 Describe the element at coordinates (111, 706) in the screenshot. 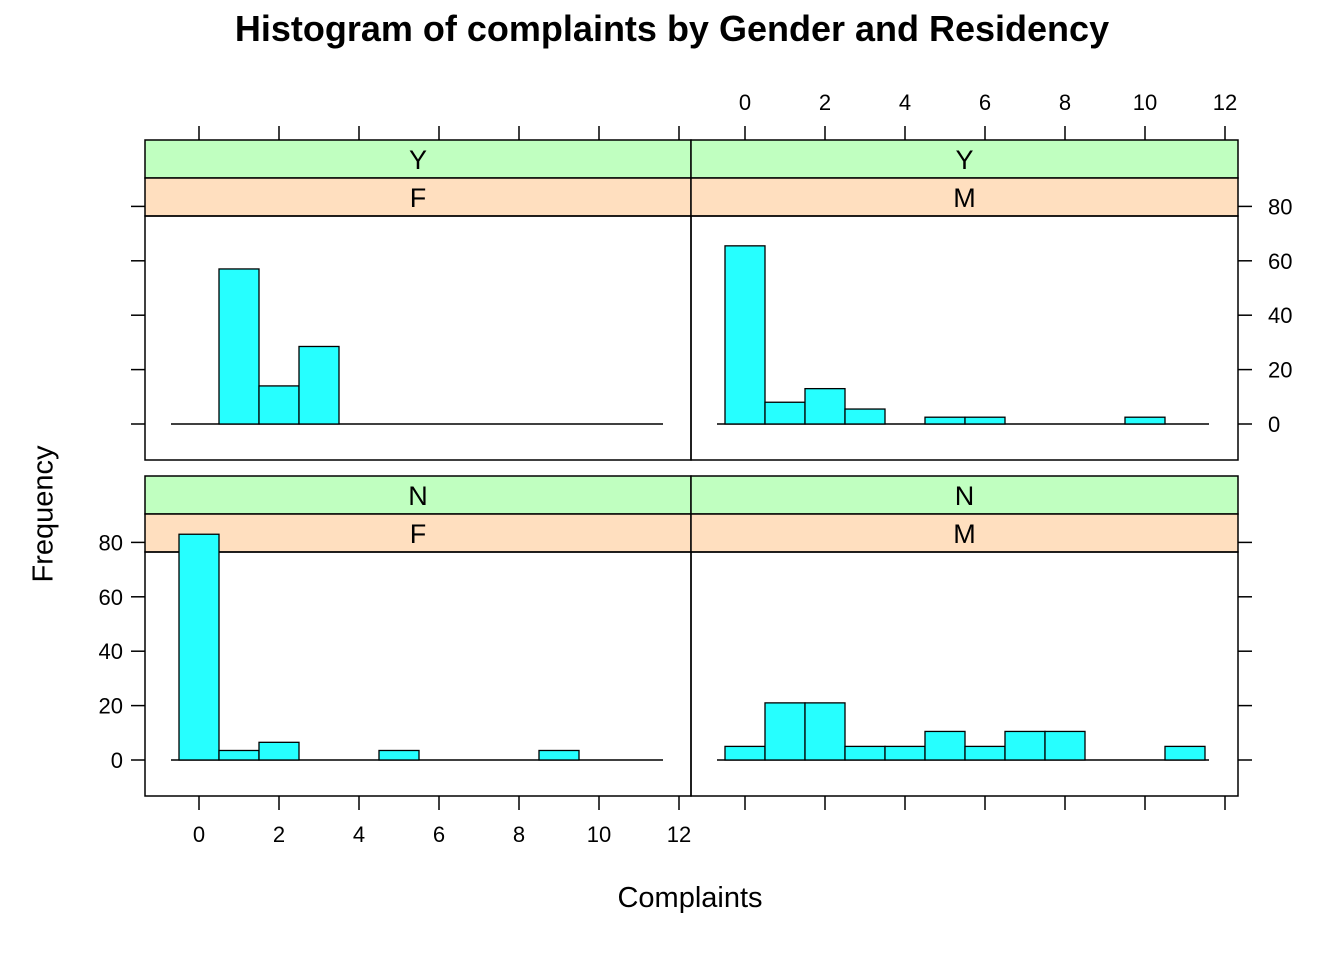

I see `y-tick-label-left: 20` at that location.